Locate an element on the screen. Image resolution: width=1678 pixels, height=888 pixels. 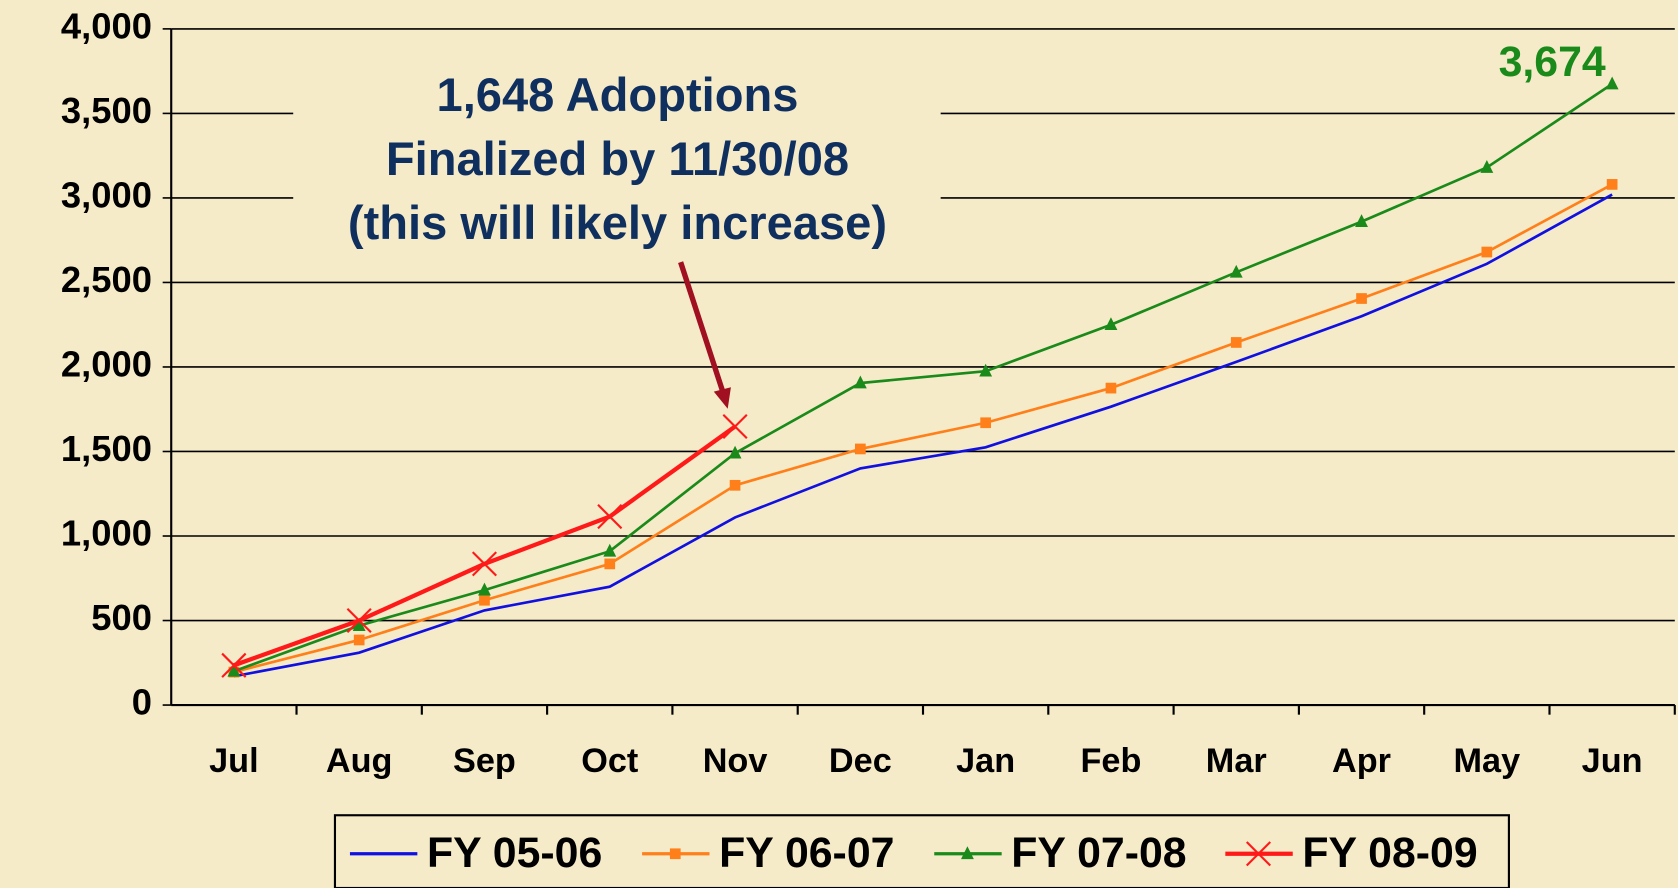
annotation-text: (this will likely increase) is located at coordinates (617, 222).